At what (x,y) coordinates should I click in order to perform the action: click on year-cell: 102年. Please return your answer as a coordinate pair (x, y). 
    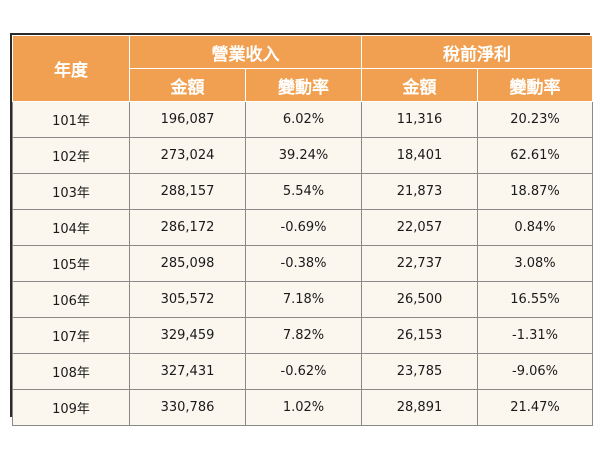
    Looking at the image, I should click on (71, 155).